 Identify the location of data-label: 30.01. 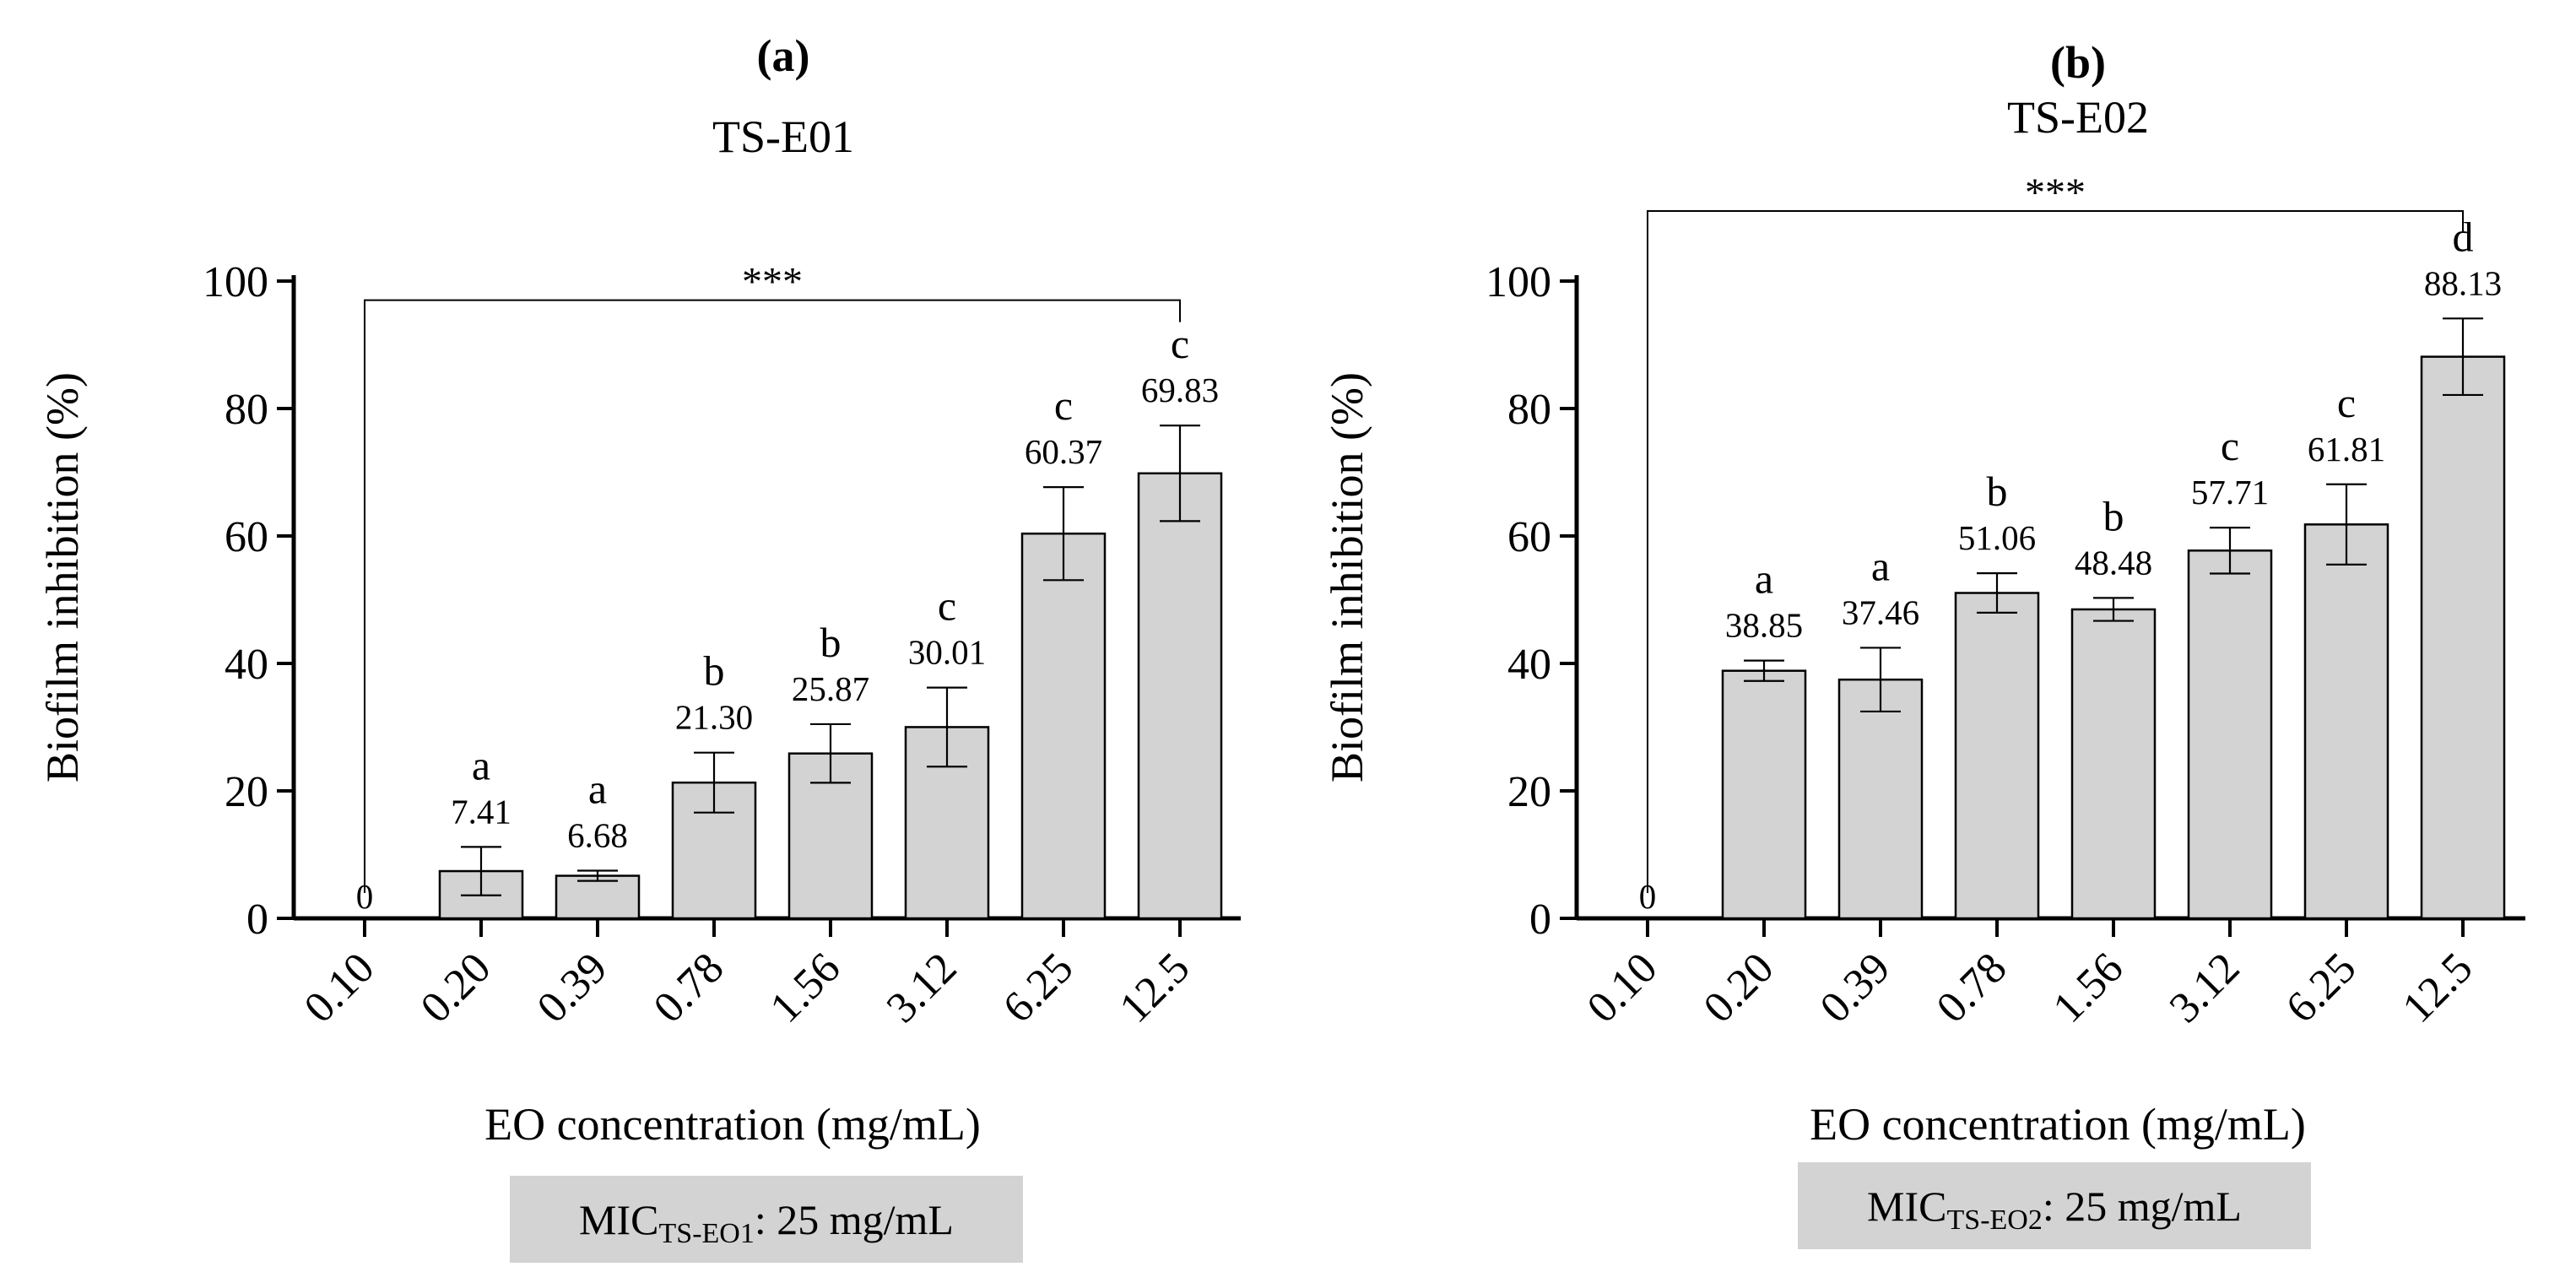
(947, 652).